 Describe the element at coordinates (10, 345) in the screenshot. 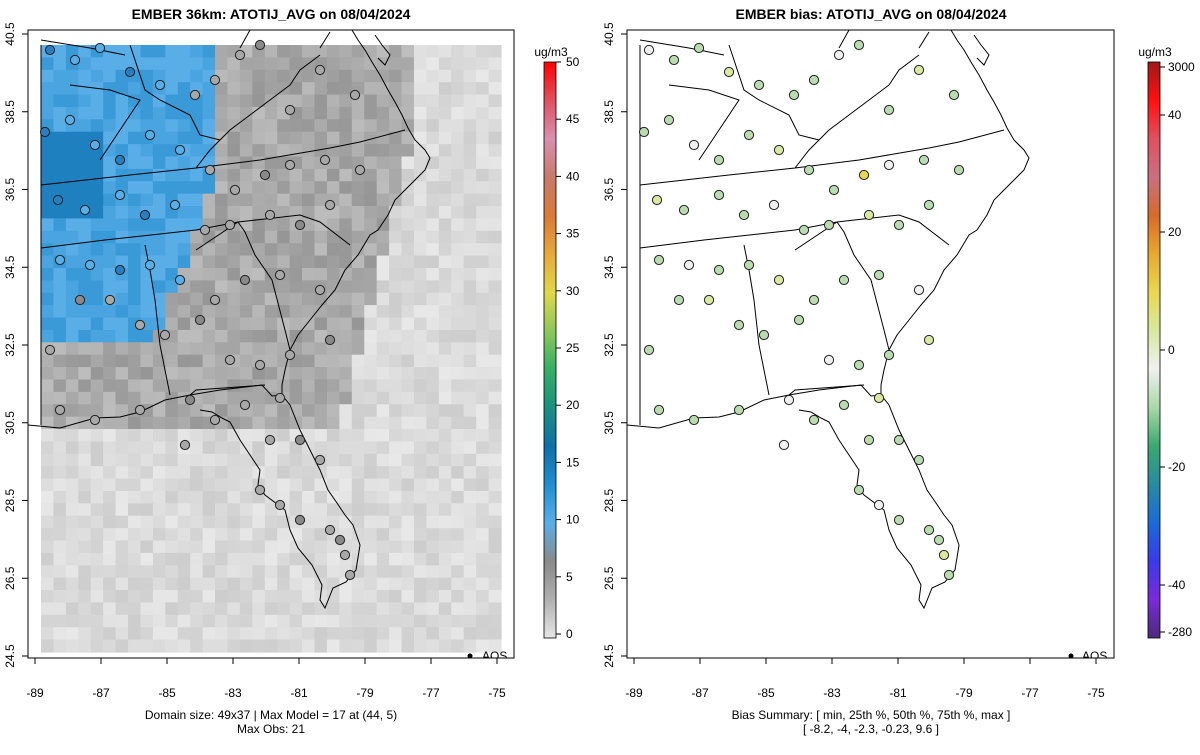

I see `y-tick-label: 32.5` at that location.